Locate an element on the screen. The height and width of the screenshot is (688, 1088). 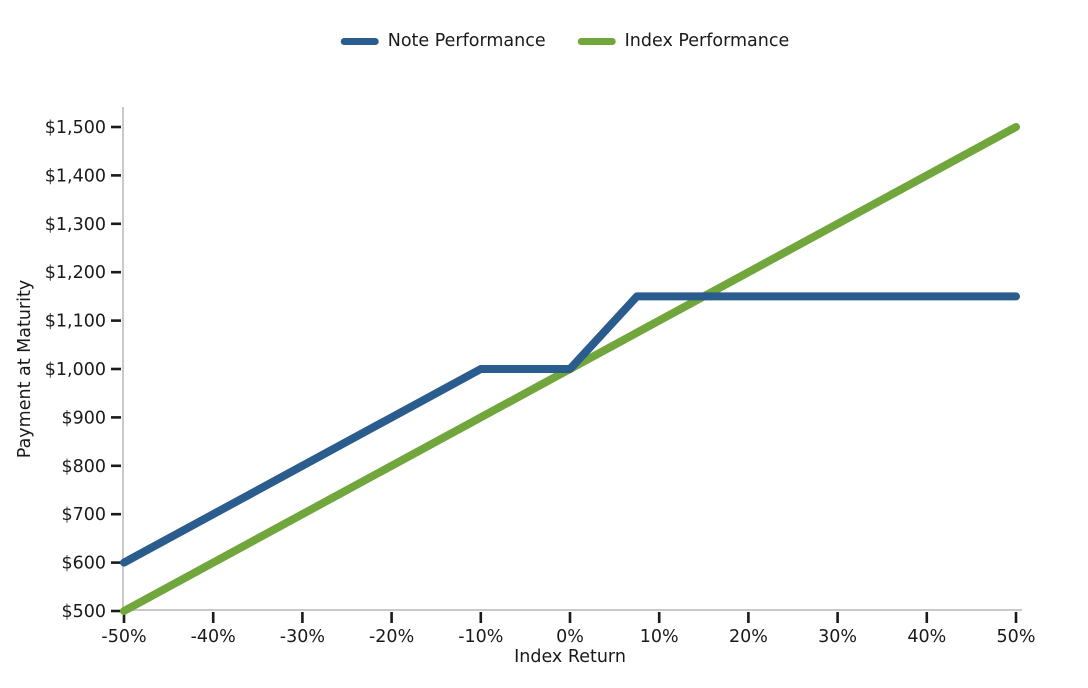
x-tick-label: -40% is located at coordinates (213, 637).